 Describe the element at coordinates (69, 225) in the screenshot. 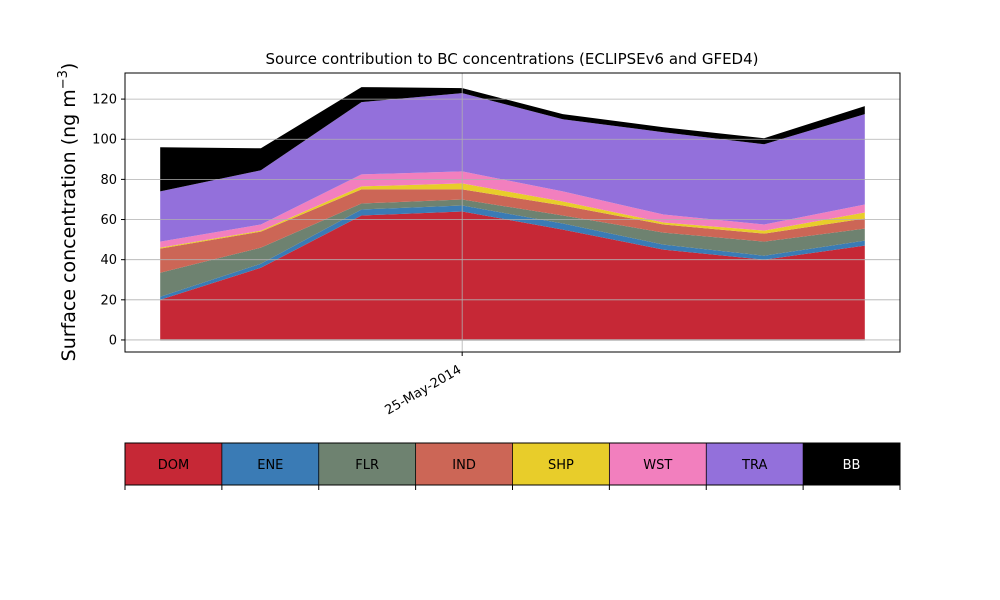

I see `y-axis-label-text: Surface concentration (ng m` at that location.